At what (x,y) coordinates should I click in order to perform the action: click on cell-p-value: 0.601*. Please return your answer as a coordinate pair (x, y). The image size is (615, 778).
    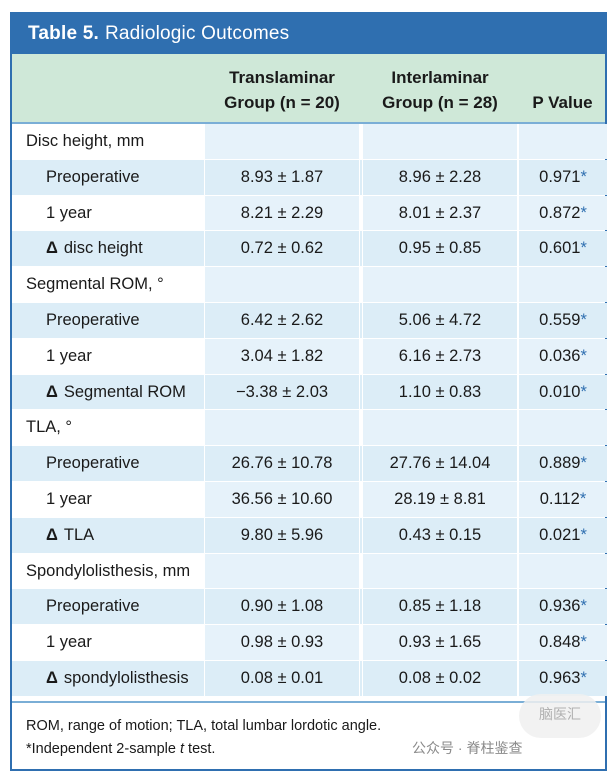
    Looking at the image, I should click on (562, 249).